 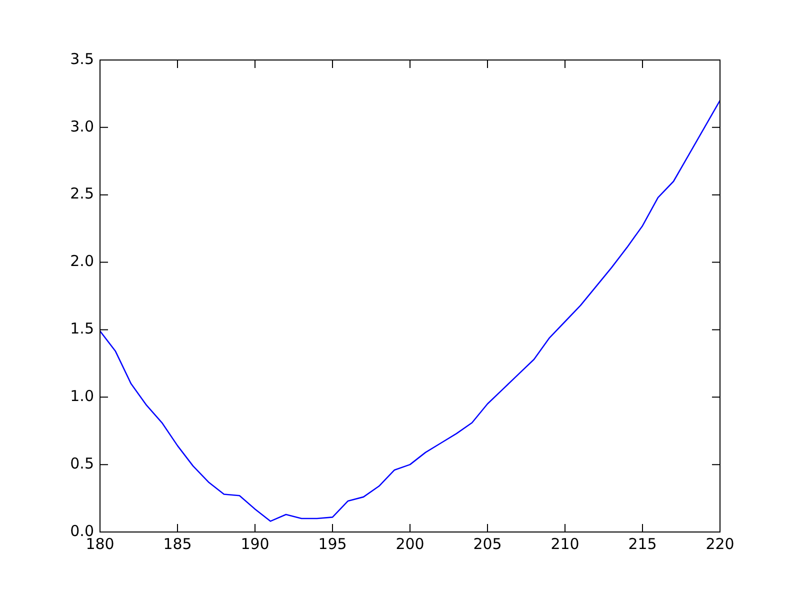 I want to click on x-tick-label: 220, so click(x=720, y=543).